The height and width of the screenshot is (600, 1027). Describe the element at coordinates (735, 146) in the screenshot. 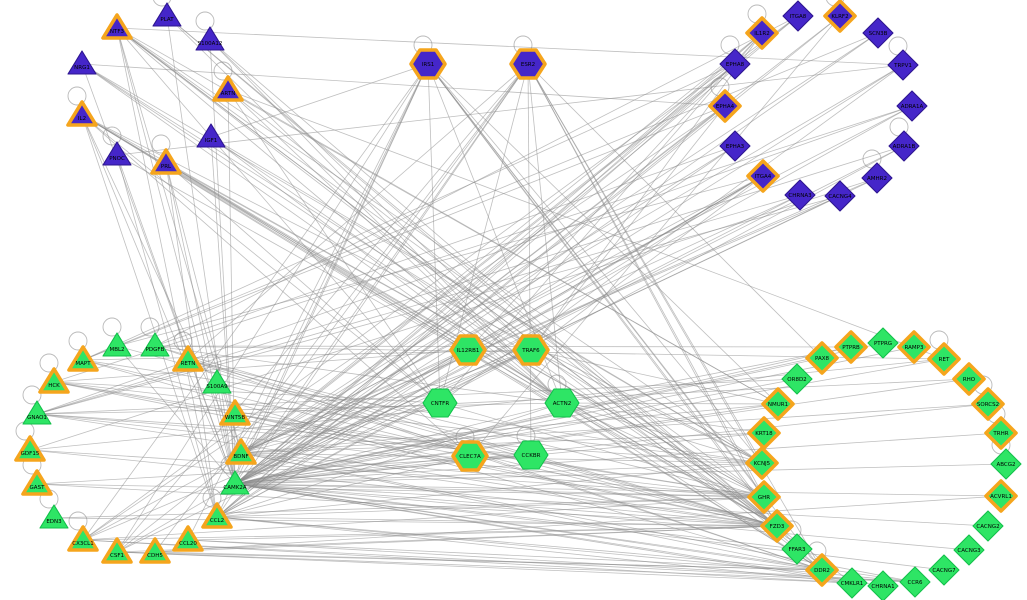

I see `node-EPHA3: EPHA3` at that location.